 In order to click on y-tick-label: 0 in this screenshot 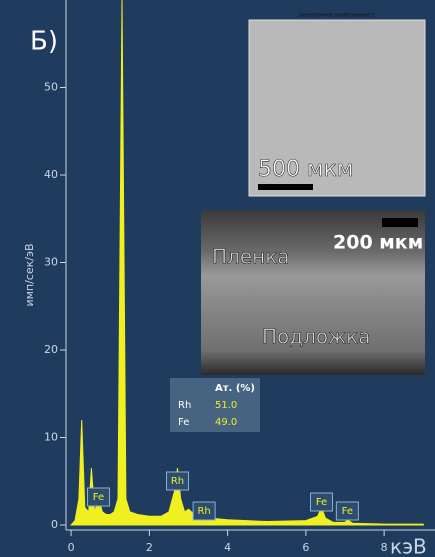, I will do `click(54, 524)`.